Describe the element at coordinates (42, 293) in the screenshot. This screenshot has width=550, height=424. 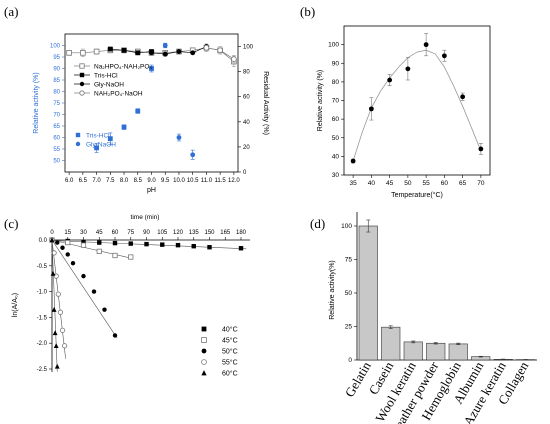
I see `y-tick-label: -1.0` at that location.